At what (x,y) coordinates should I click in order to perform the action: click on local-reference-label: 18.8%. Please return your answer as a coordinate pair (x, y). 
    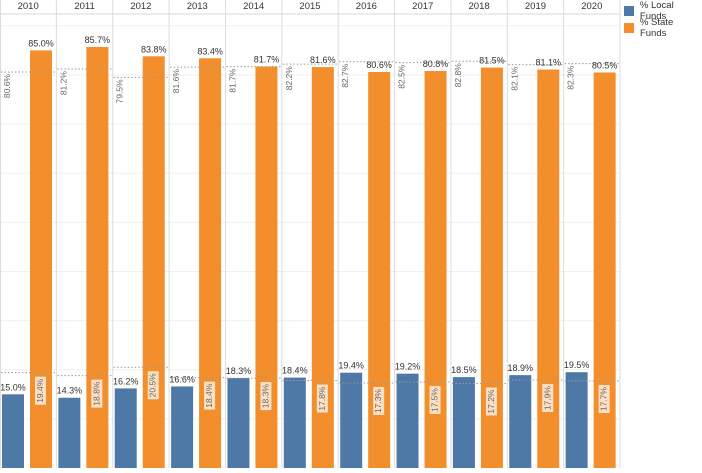
    Looking at the image, I should click on (96, 393).